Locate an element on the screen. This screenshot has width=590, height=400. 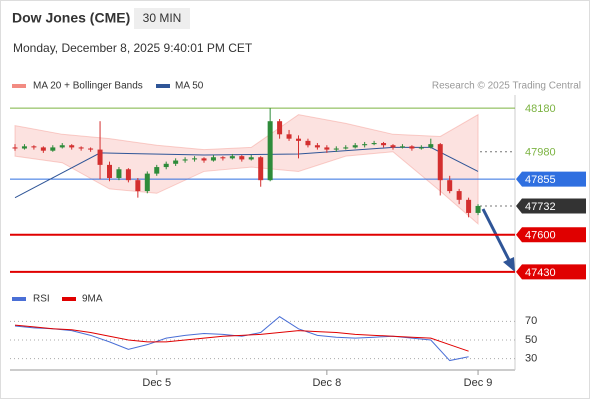
y-tick-label: 70 is located at coordinates (531, 321).